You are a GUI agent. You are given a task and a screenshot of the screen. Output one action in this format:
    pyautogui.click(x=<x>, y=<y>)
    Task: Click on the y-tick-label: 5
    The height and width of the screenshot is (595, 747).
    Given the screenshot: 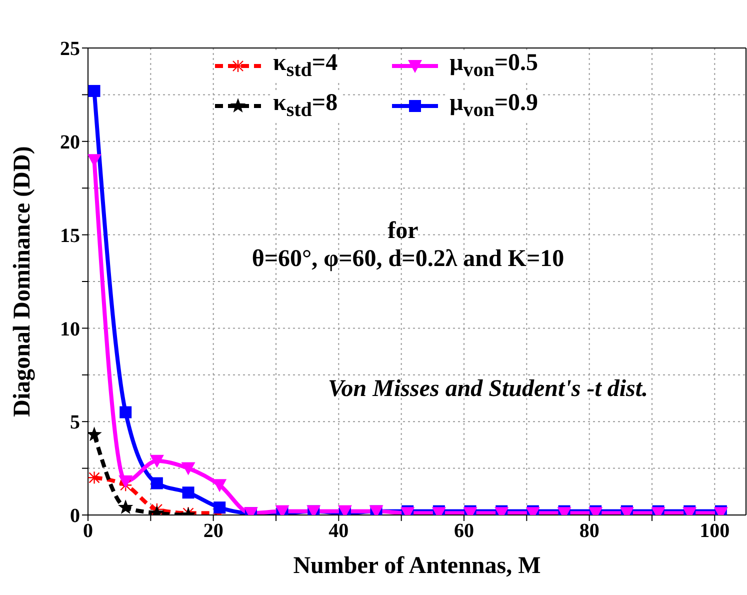 What is the action you would take?
    pyautogui.click(x=75, y=423)
    